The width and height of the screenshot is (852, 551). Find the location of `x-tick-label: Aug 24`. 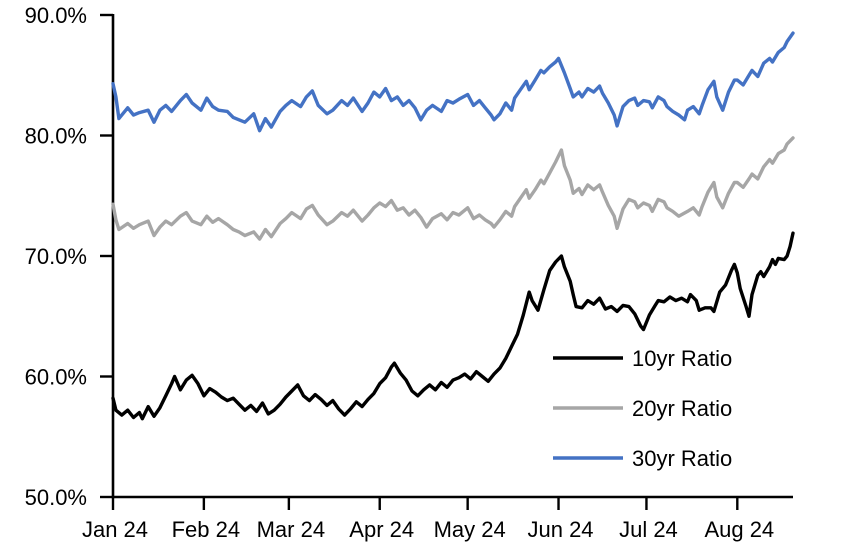

x-tick-label: Aug 24 is located at coordinates (739, 529).